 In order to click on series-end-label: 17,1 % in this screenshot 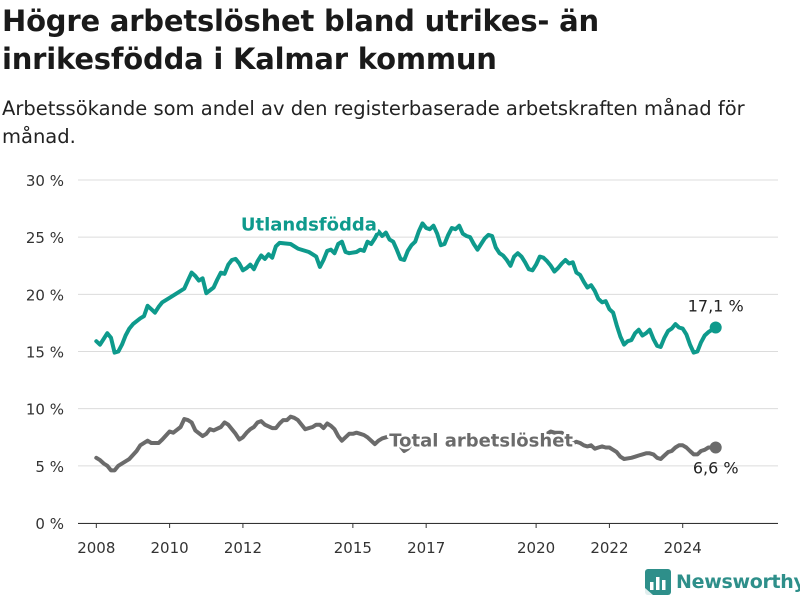, I will do `click(716, 305)`.